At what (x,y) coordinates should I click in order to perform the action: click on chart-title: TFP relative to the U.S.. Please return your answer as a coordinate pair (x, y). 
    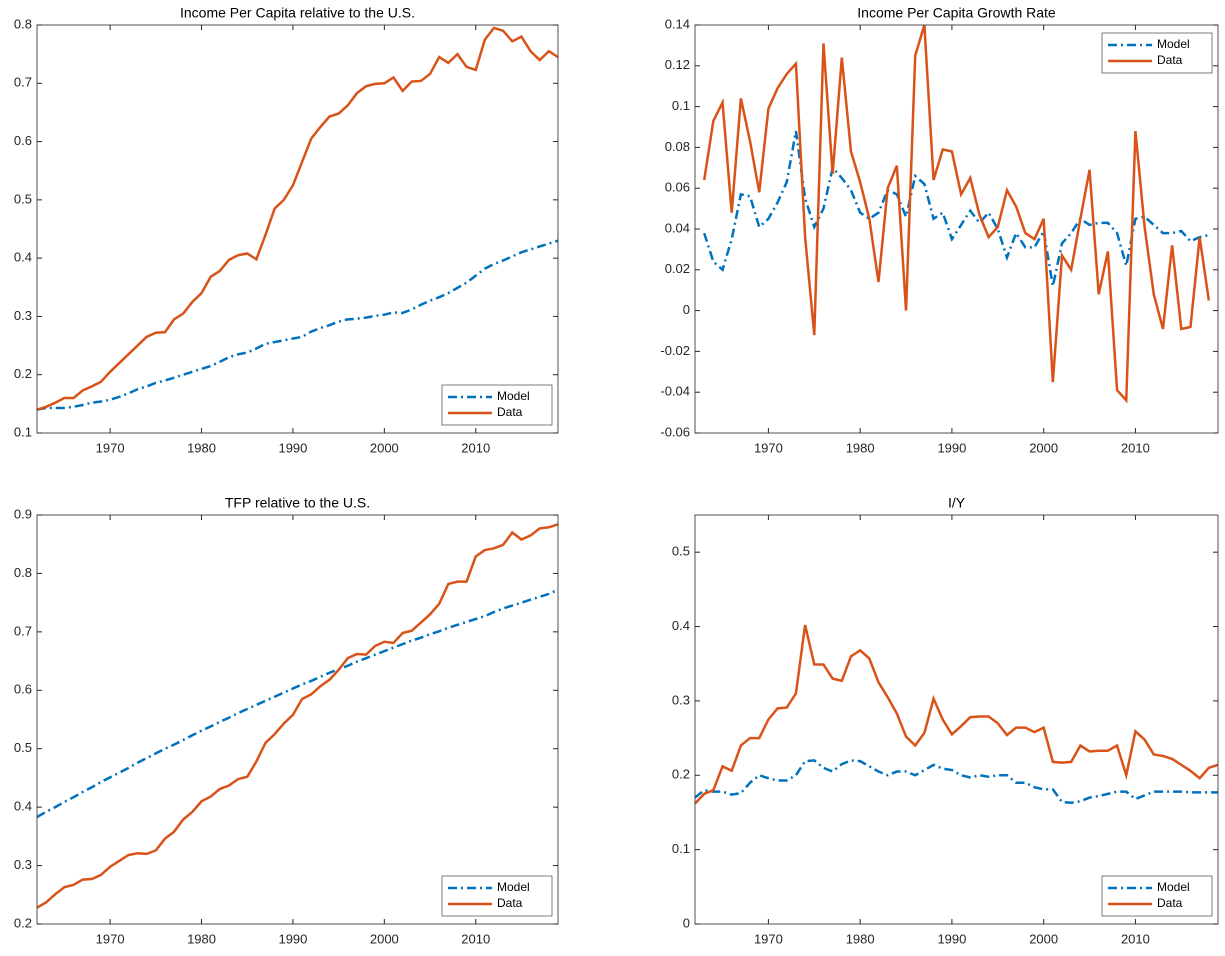
    Looking at the image, I should click on (297, 503).